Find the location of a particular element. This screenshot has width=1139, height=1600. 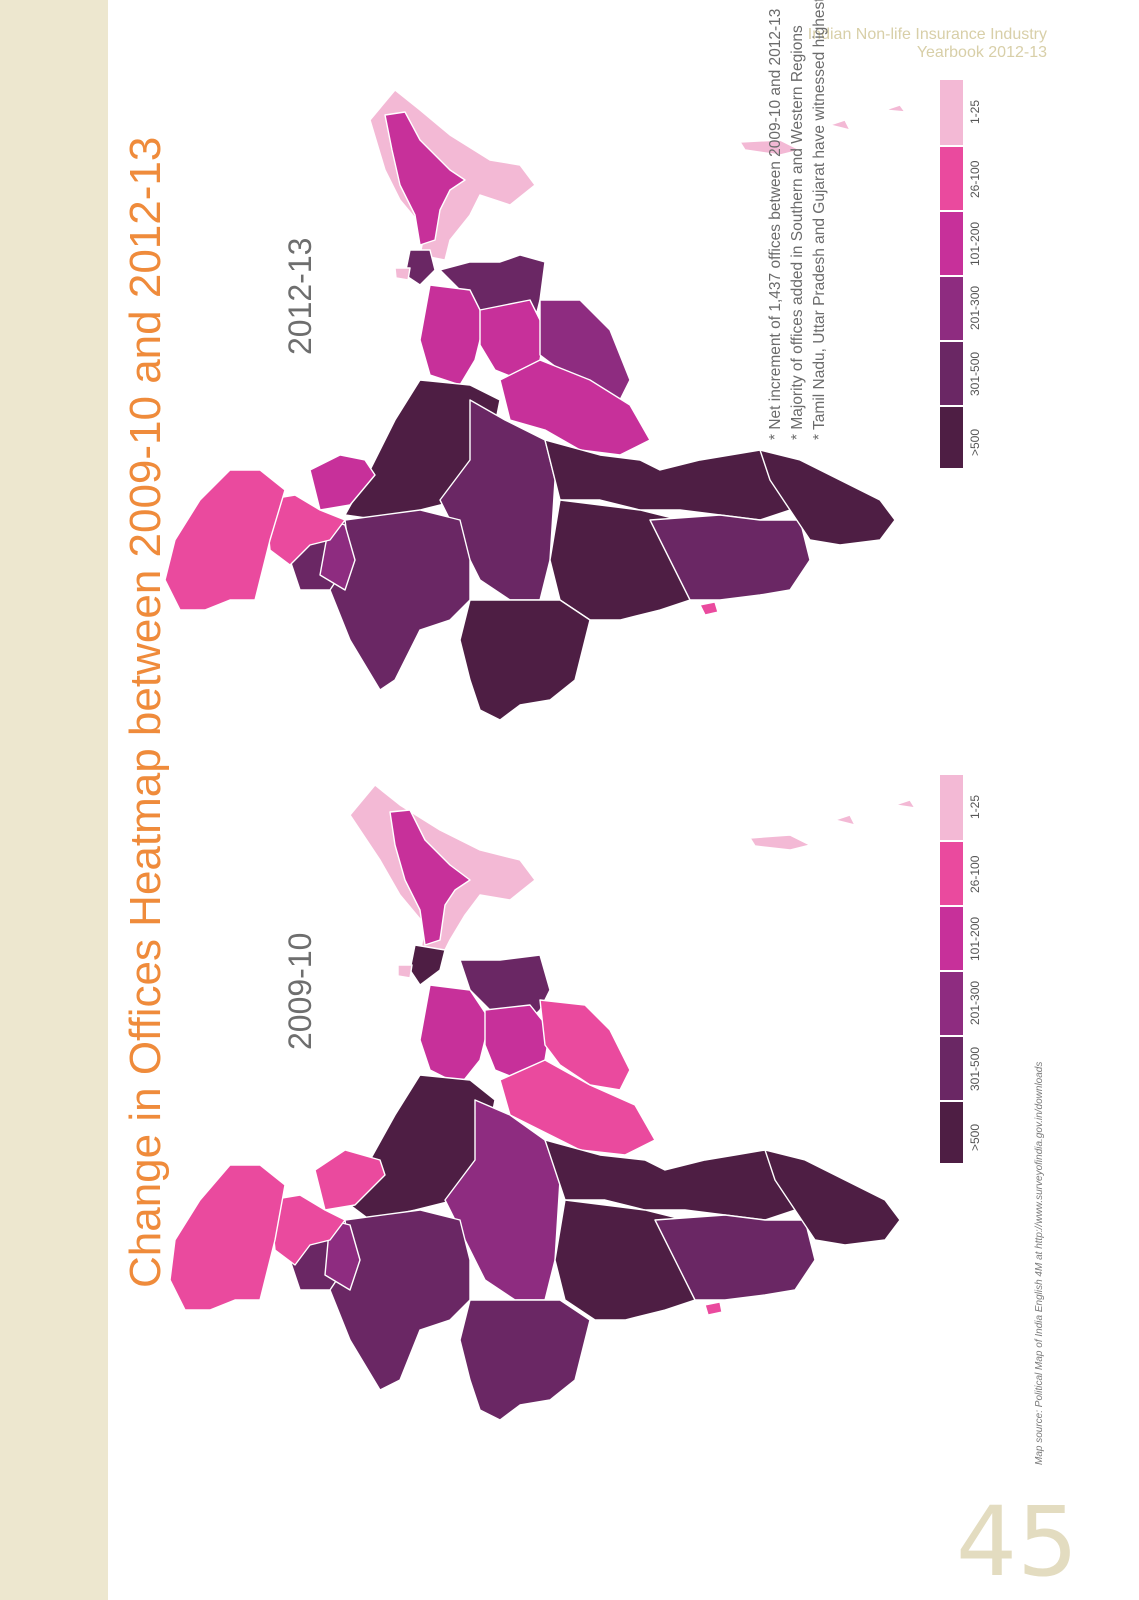

sidebar-band is located at coordinates (54, 800).